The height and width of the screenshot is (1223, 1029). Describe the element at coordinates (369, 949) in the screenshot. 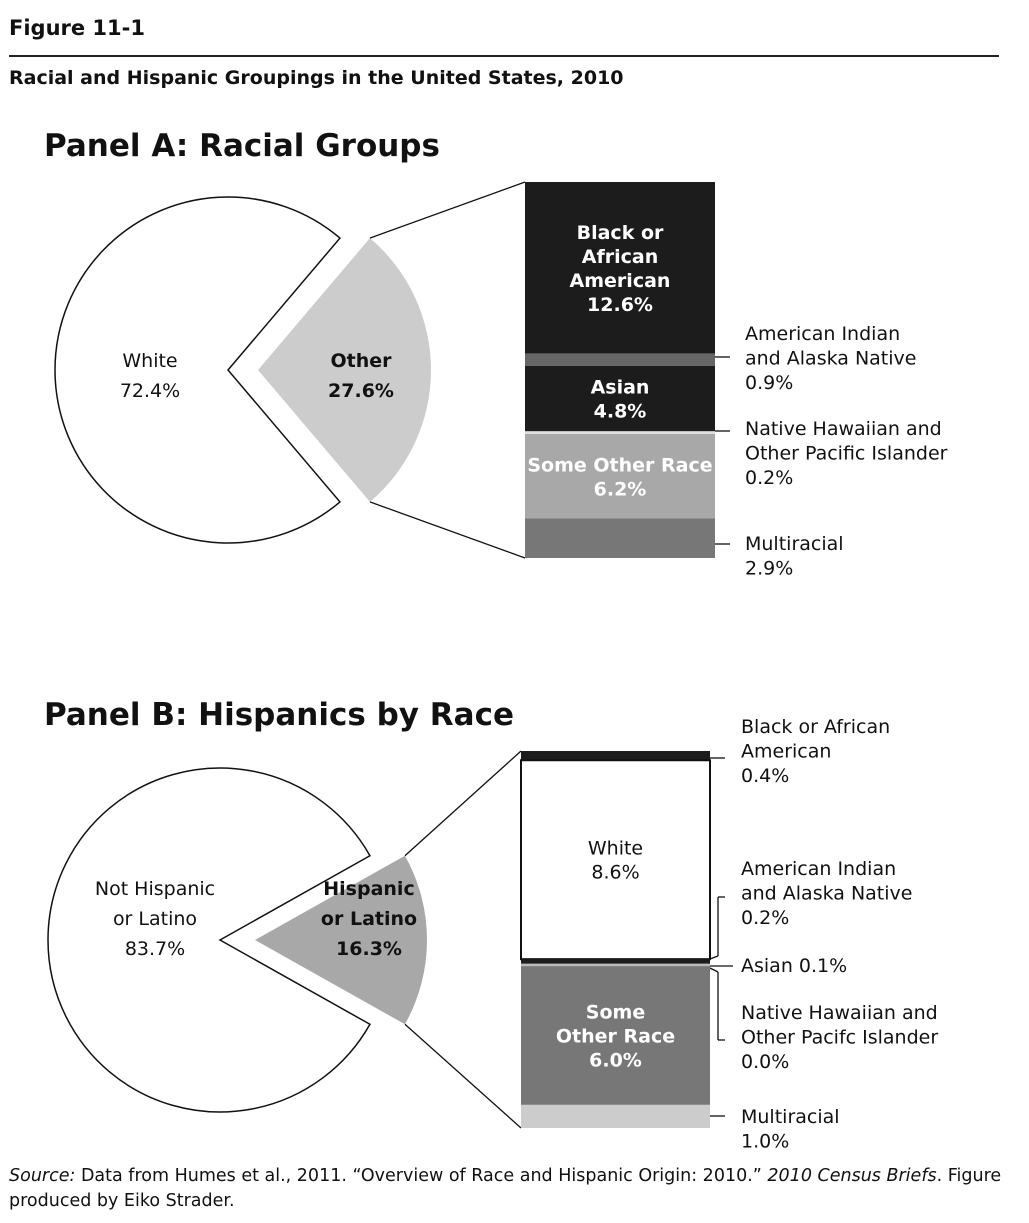

I see `pie-label: 16.3%` at that location.